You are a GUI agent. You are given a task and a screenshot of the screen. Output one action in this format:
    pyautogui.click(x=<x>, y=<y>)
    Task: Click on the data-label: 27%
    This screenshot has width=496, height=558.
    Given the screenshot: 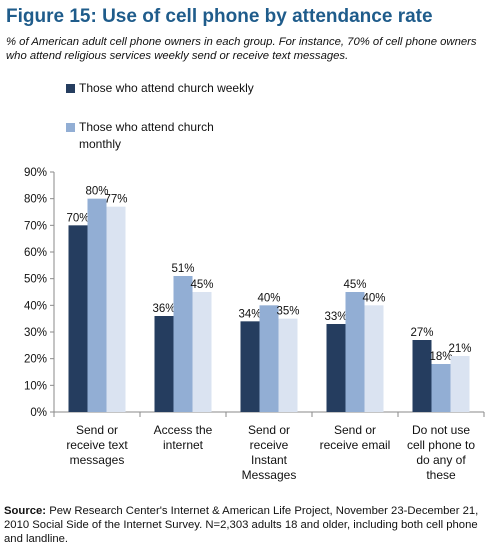 What is the action you would take?
    pyautogui.click(x=421, y=333)
    